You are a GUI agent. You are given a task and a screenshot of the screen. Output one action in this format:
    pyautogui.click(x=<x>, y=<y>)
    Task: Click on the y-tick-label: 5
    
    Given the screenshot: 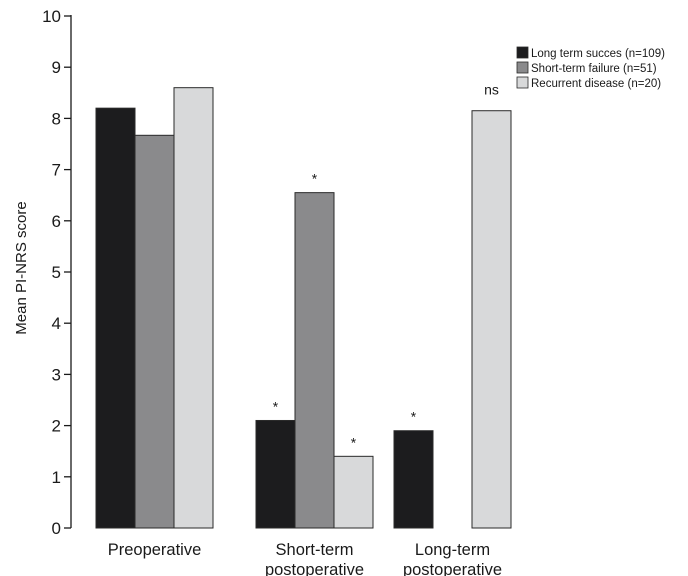 What is the action you would take?
    pyautogui.click(x=56, y=272)
    